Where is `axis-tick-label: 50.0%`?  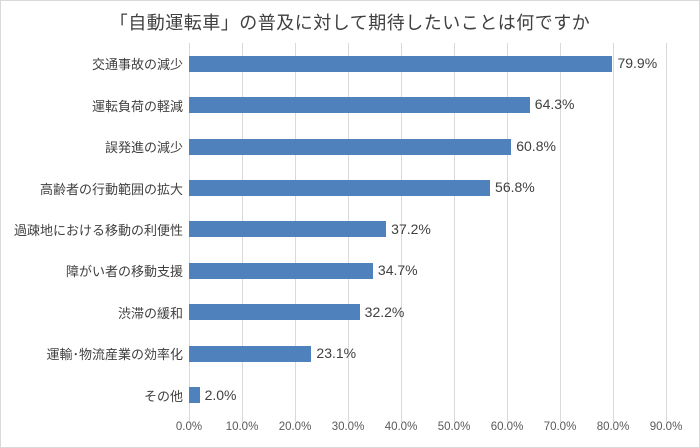
axis-tick-label: 50.0% is located at coordinates (454, 427).